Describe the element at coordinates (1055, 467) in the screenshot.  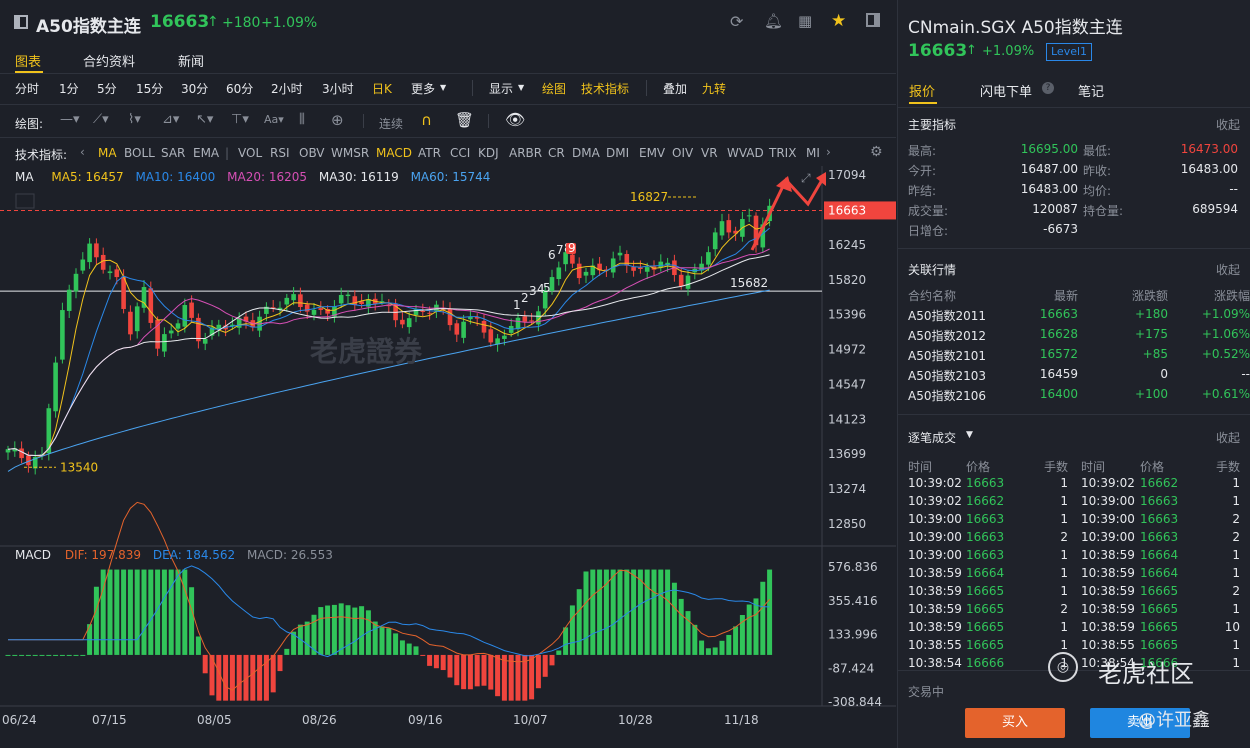
I see `ticks-head-cell: 手数` at that location.